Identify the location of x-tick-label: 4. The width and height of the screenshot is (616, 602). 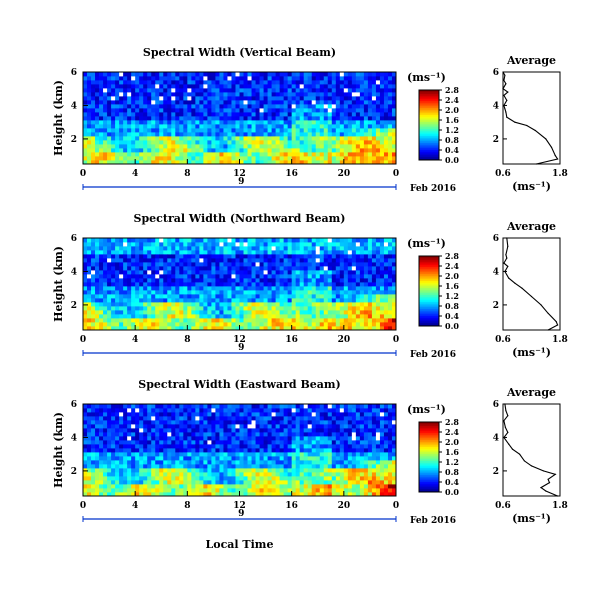
(135, 174).